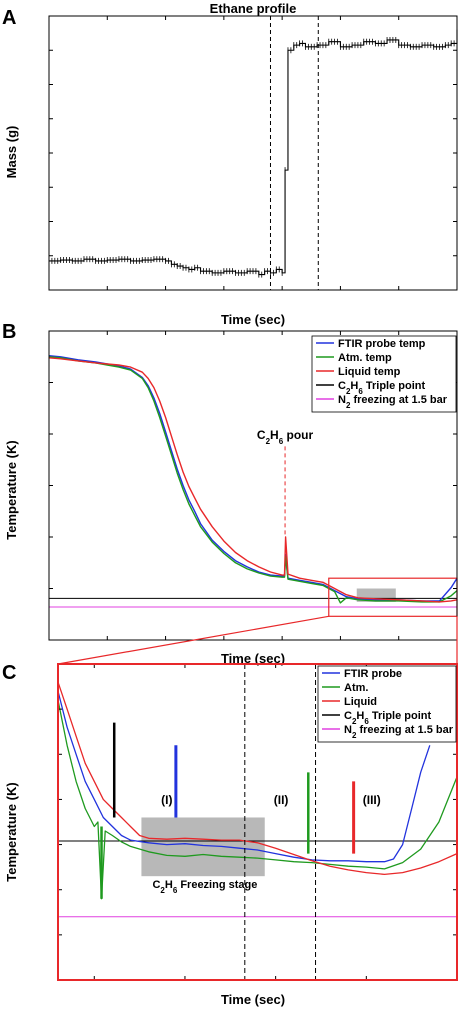 The image size is (474, 1010). Describe the element at coordinates (11, 489) in the screenshot. I see `panel-b-ylabel: Temperature (K)` at that location.